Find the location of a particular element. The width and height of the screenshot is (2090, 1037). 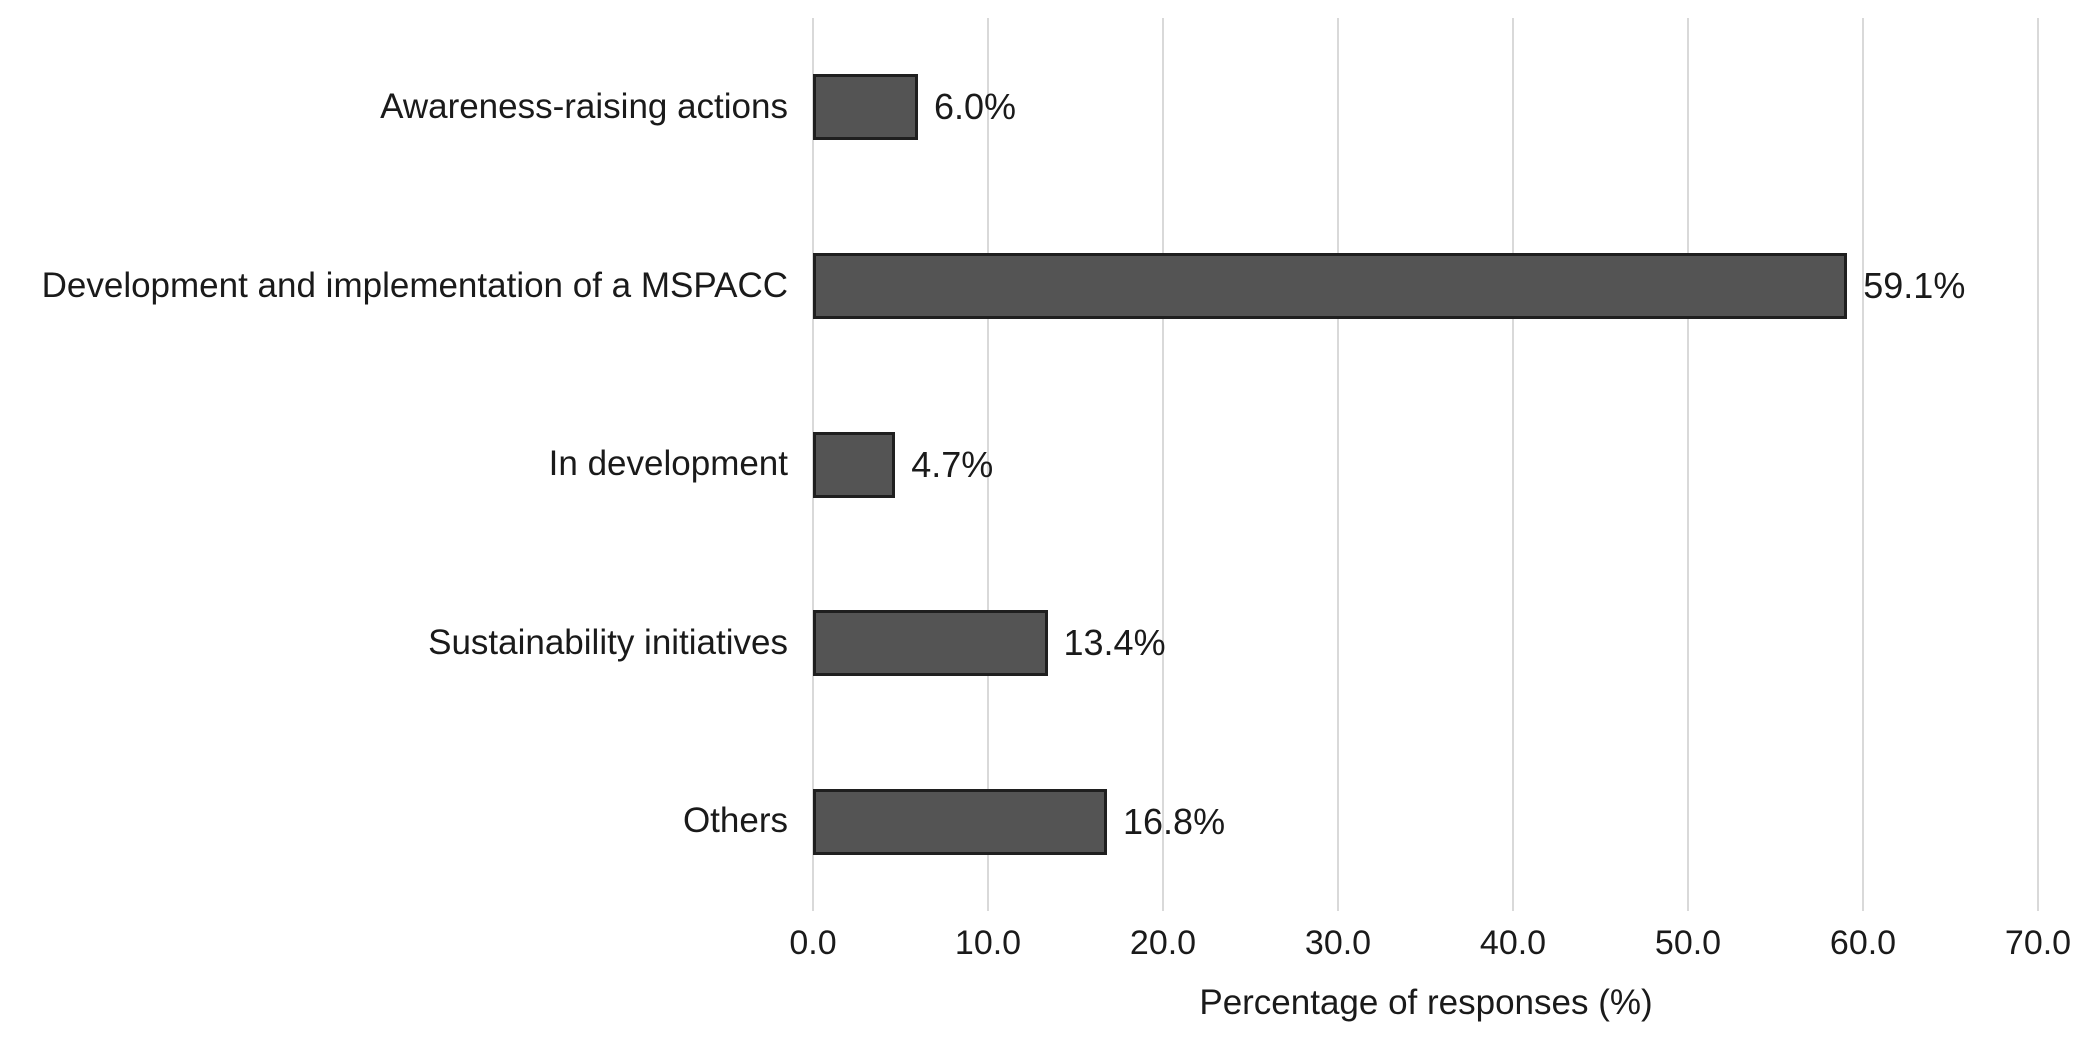

gridline-x-20.0 is located at coordinates (1163, 464).